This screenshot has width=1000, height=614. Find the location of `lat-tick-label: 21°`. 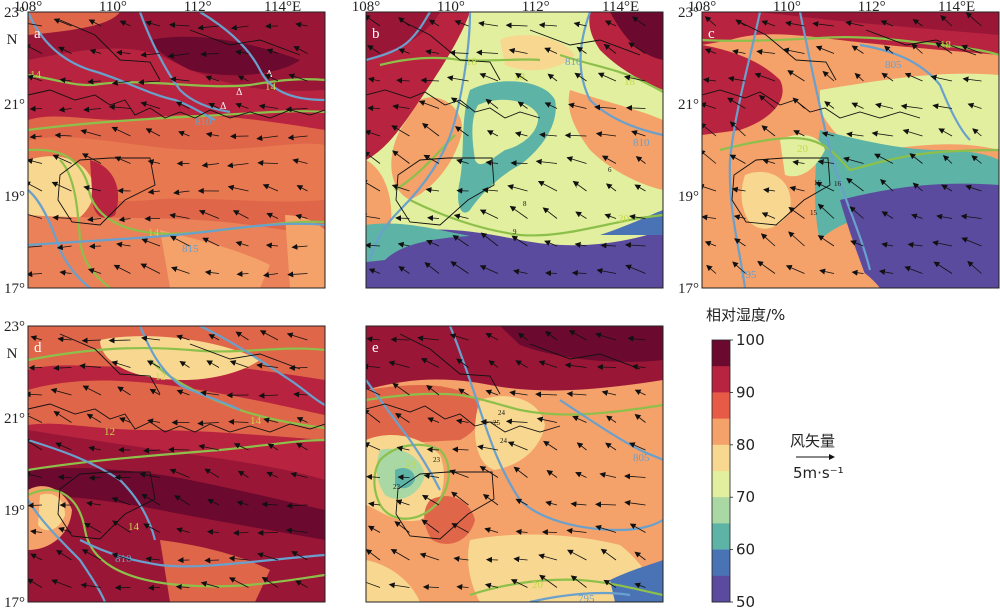

lat-tick-label: 21° is located at coordinates (14, 419).